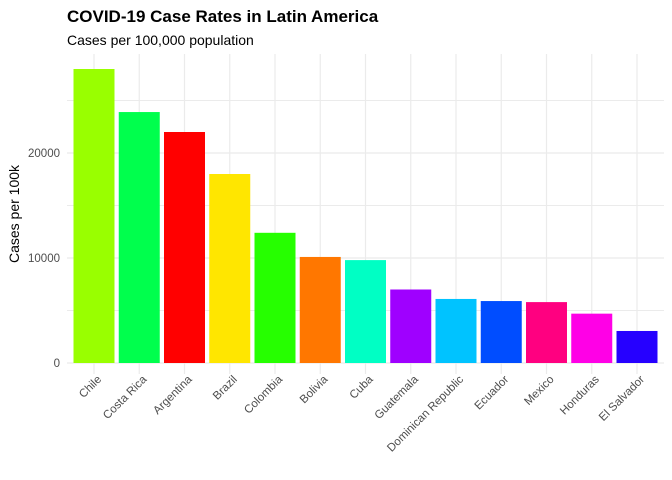 Image resolution: width=672 pixels, height=480 pixels. What do you see at coordinates (365, 311) in the screenshot?
I see `bar-cuba` at bounding box center [365, 311].